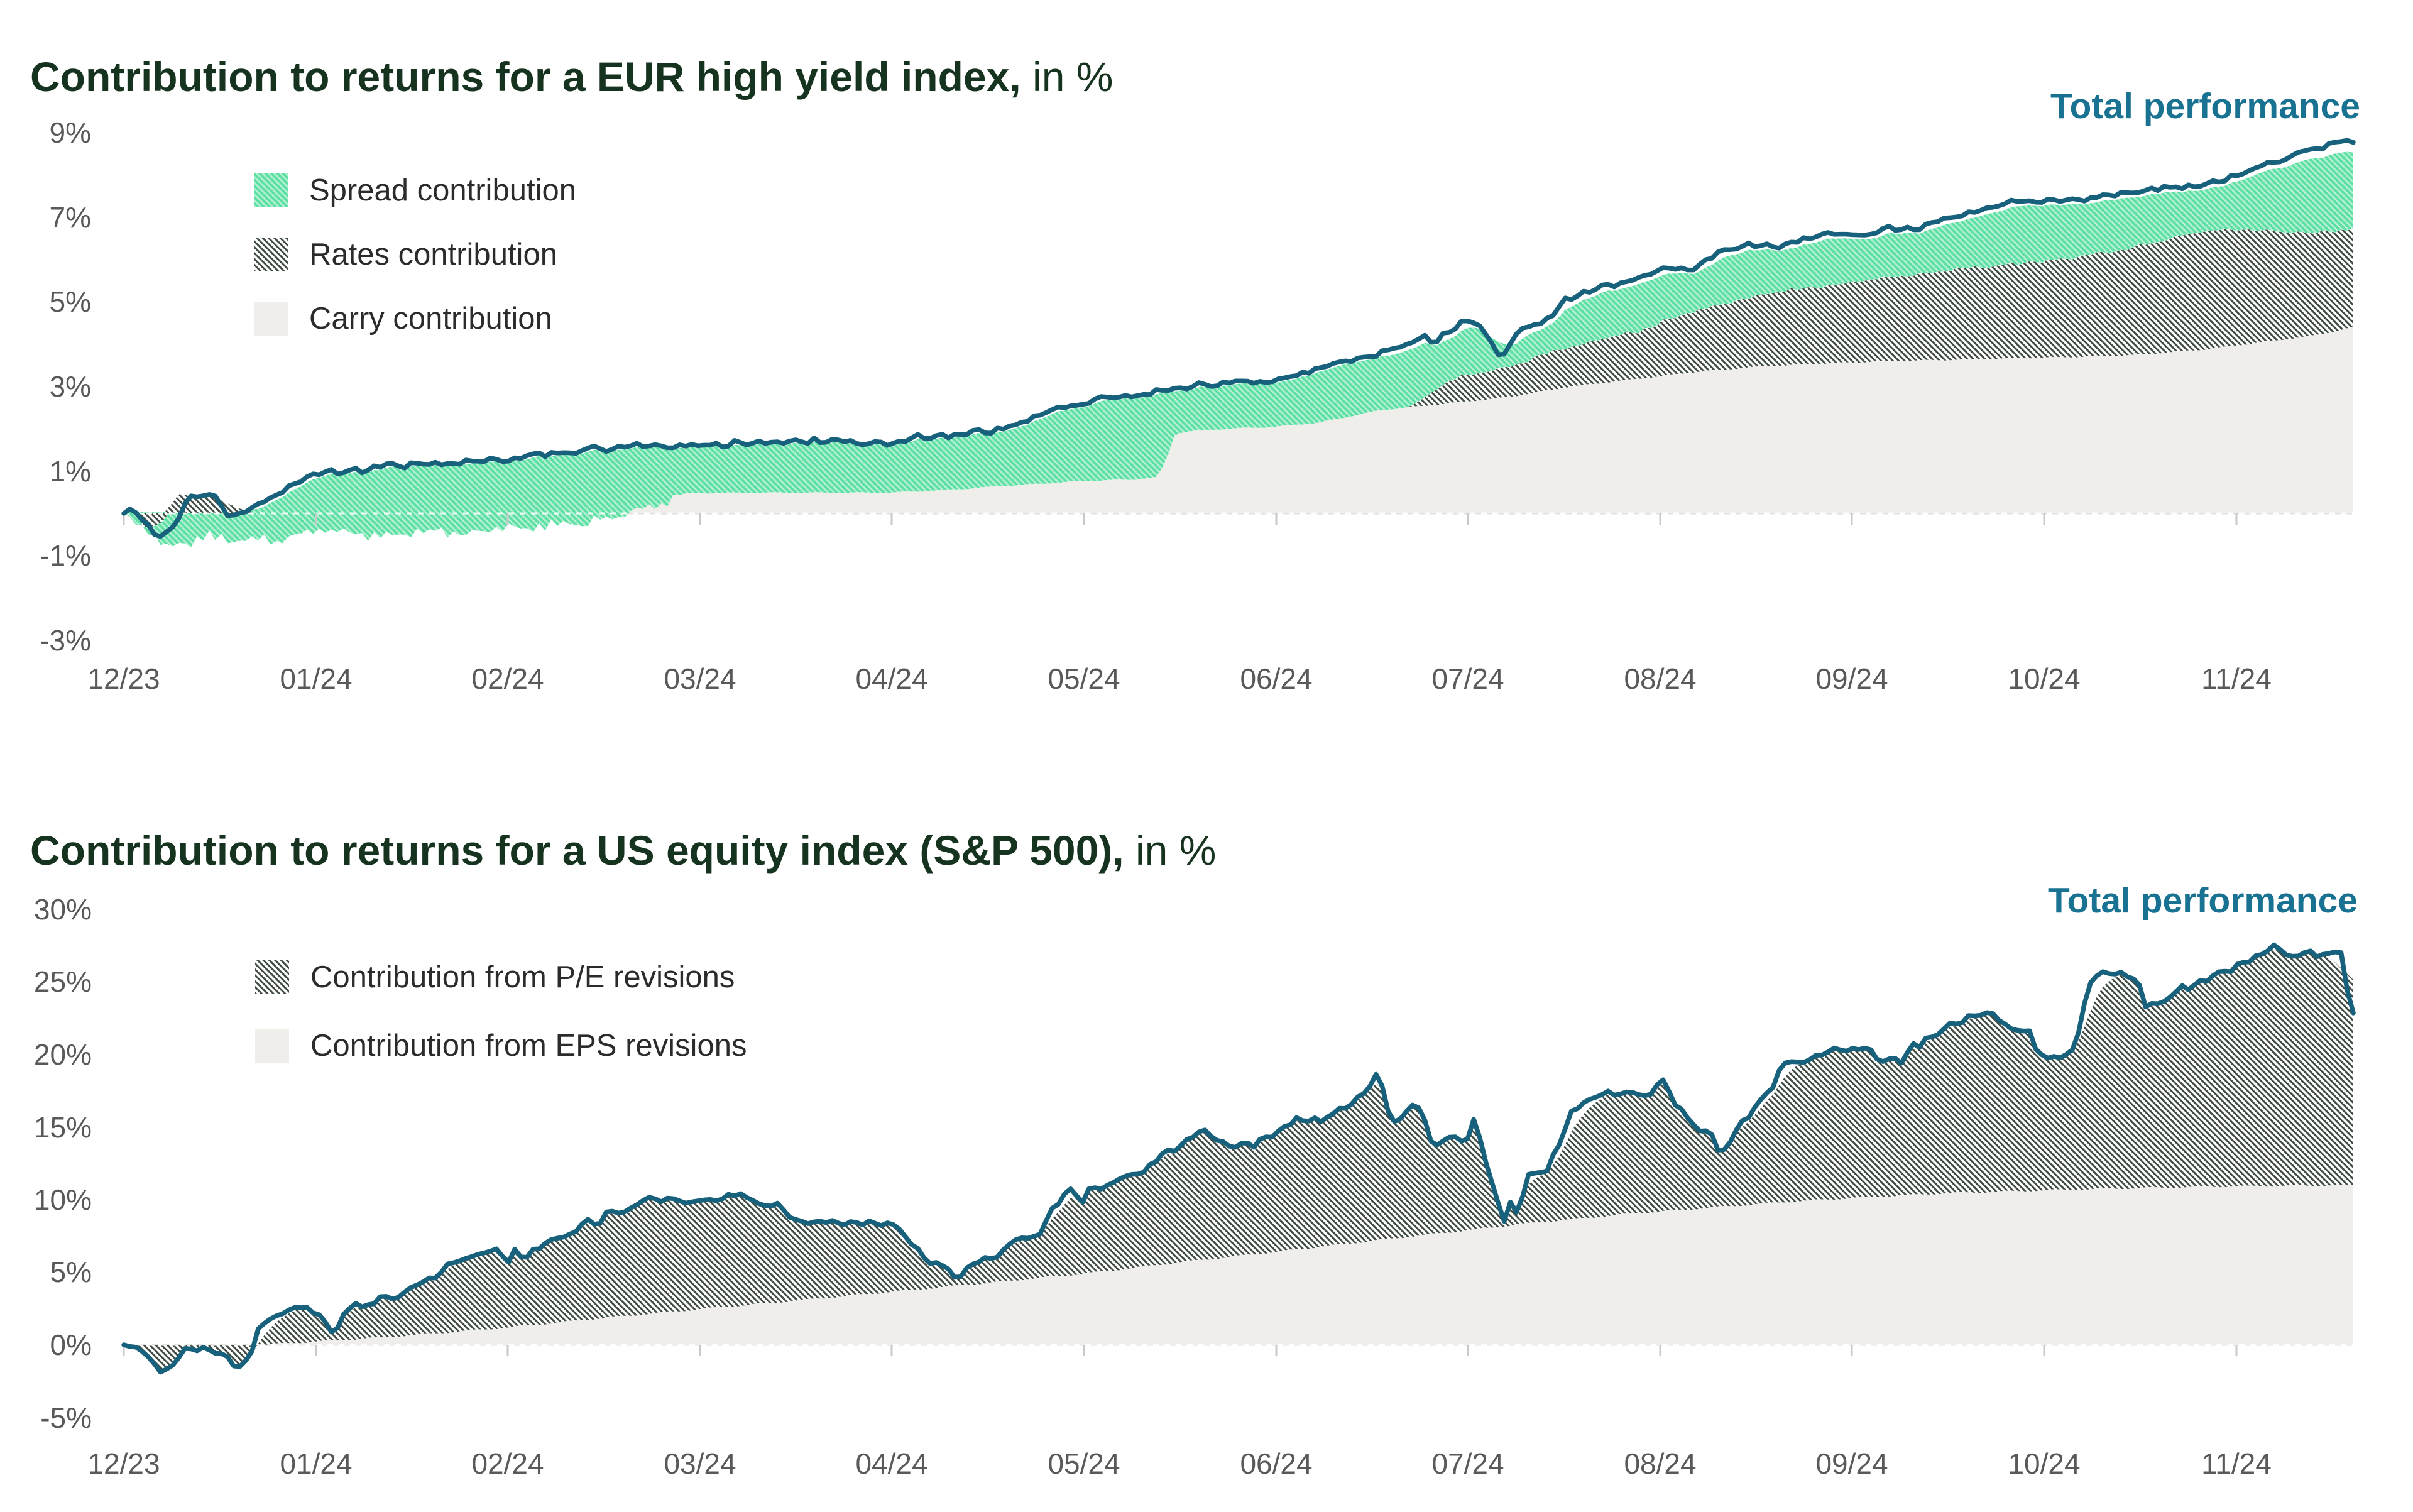 The height and width of the screenshot is (1512, 2413). Describe the element at coordinates (433, 254) in the screenshot. I see `svg-text: Rates contribution` at that location.